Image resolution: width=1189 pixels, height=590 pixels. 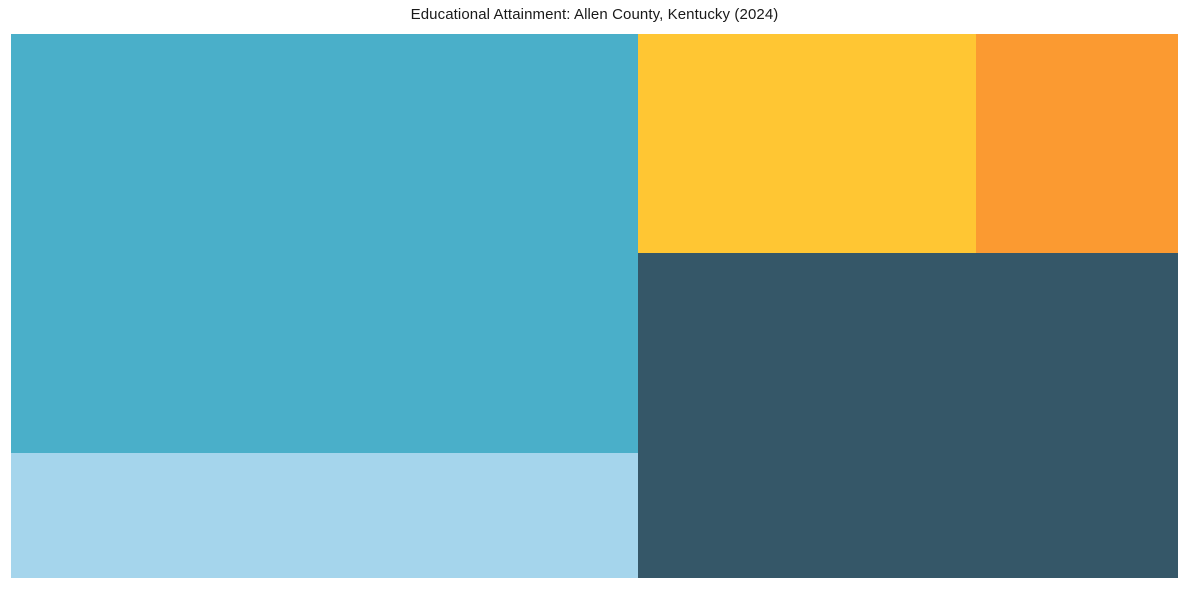 I want to click on treemap-tile-graduate-professional-degree: Graduate or professional degree, so click(x=1077, y=143).